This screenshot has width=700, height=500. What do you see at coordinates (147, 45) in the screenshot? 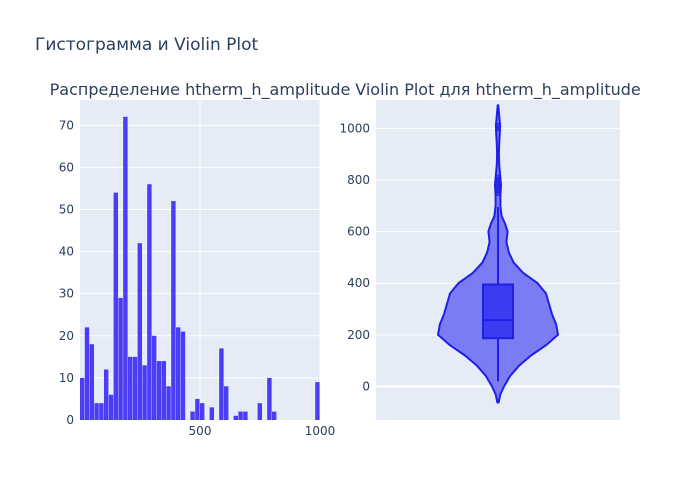
I see `figure-title: Гистограмма и Violin Plot` at bounding box center [147, 45].